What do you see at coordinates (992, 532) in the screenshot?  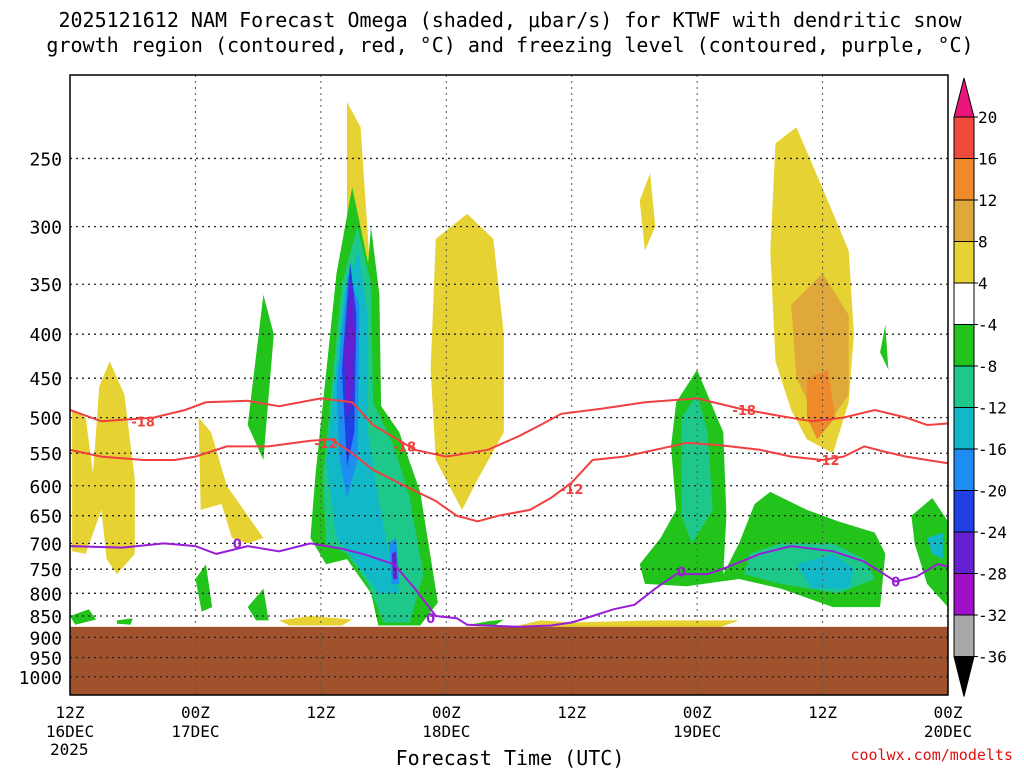 I see `colorbar-label: -24` at bounding box center [992, 532].